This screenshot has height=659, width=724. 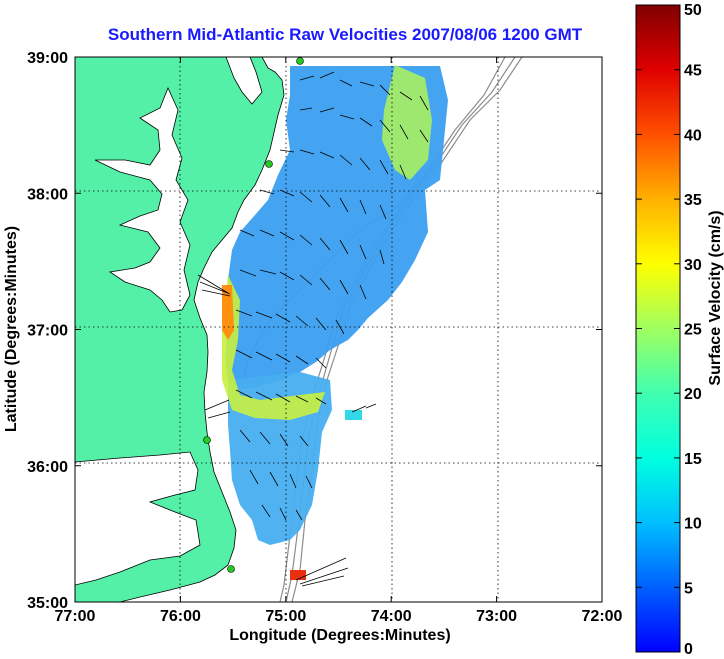 I want to click on velocity-patch-northeast, so click(x=407, y=122).